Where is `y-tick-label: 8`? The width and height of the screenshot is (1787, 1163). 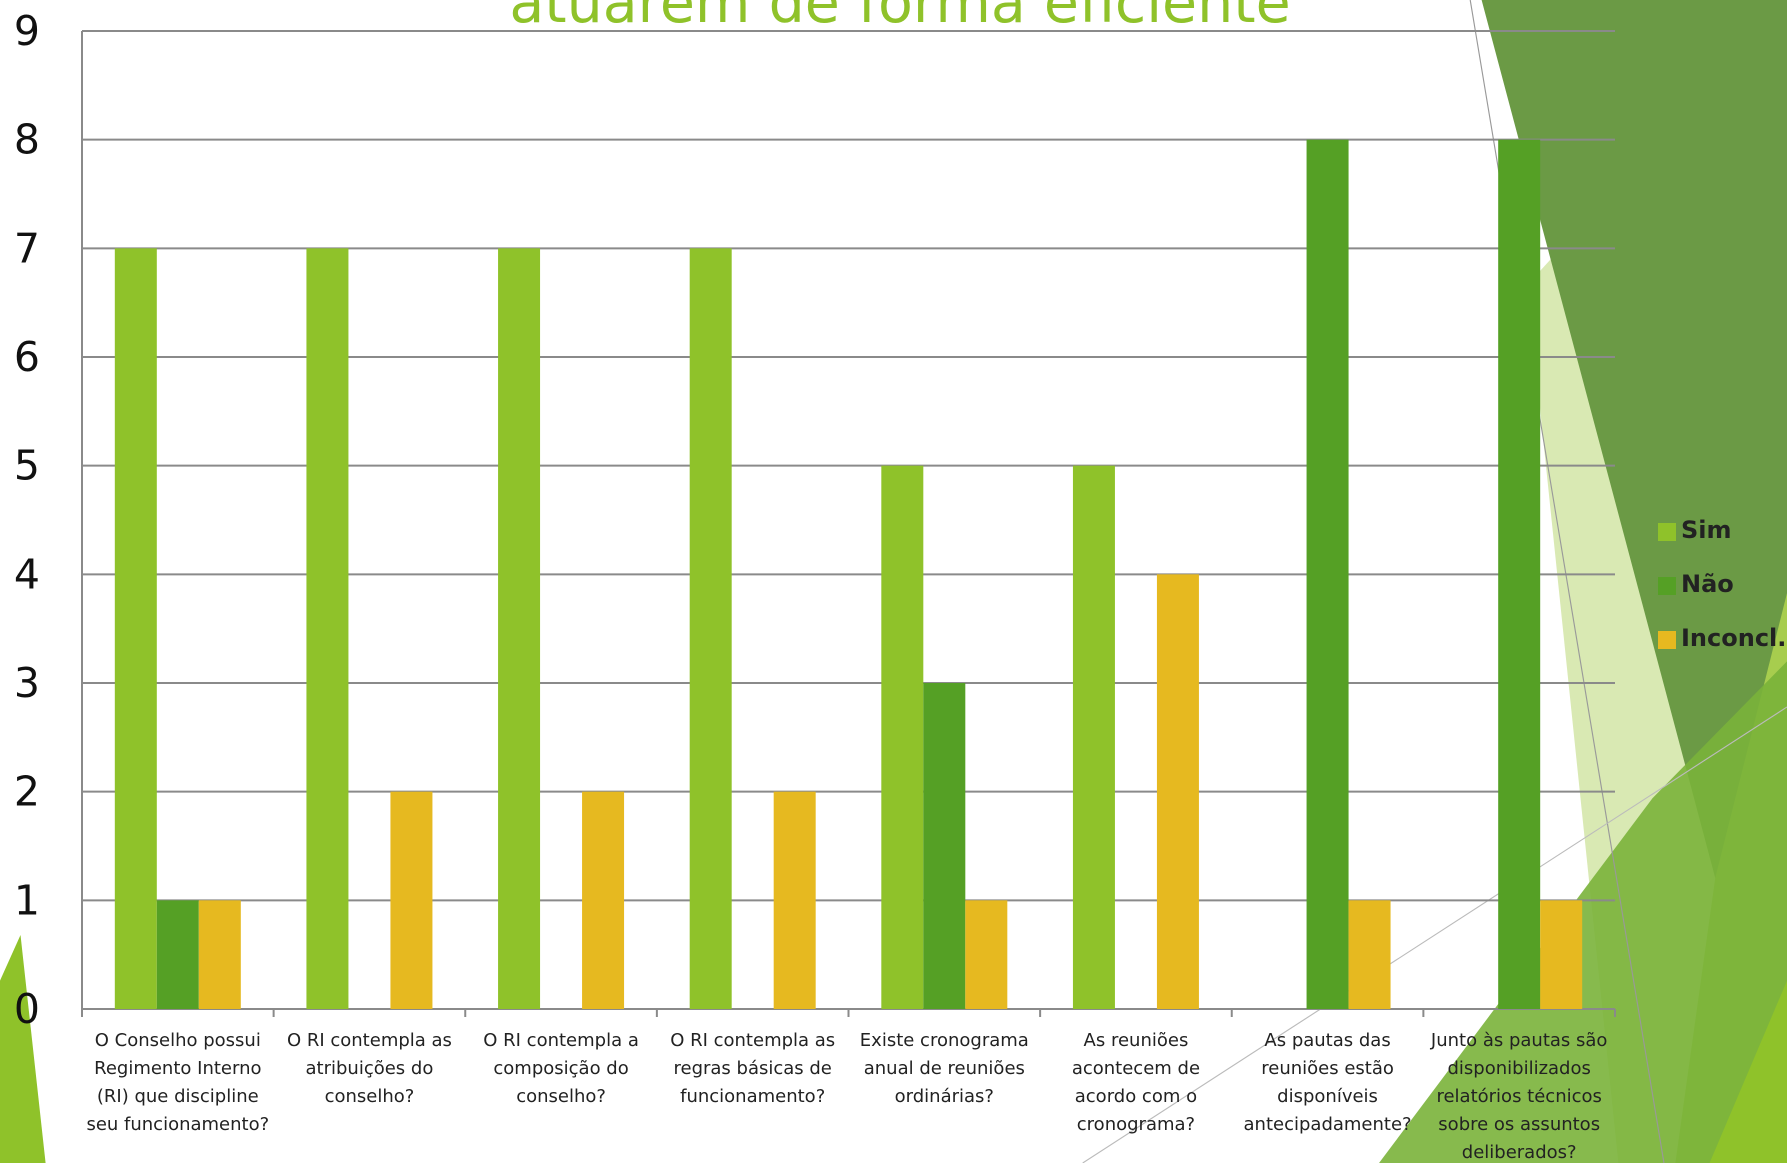
y-tick-label: 8 is located at coordinates (27, 140).